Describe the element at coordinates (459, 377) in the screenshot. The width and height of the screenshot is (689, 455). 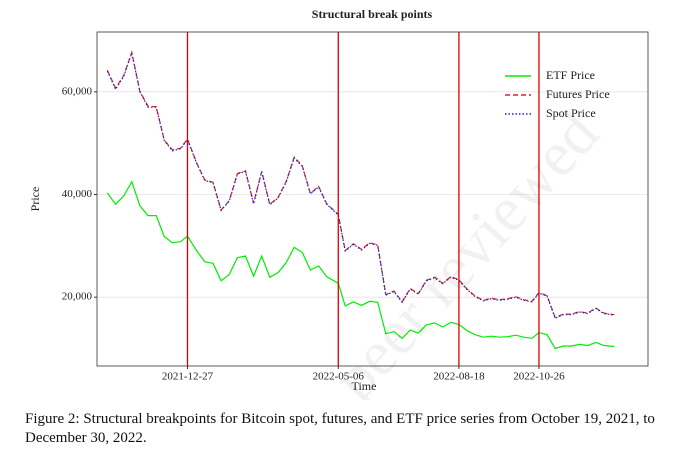
I see `x-tick-label: 2022-08-18` at that location.